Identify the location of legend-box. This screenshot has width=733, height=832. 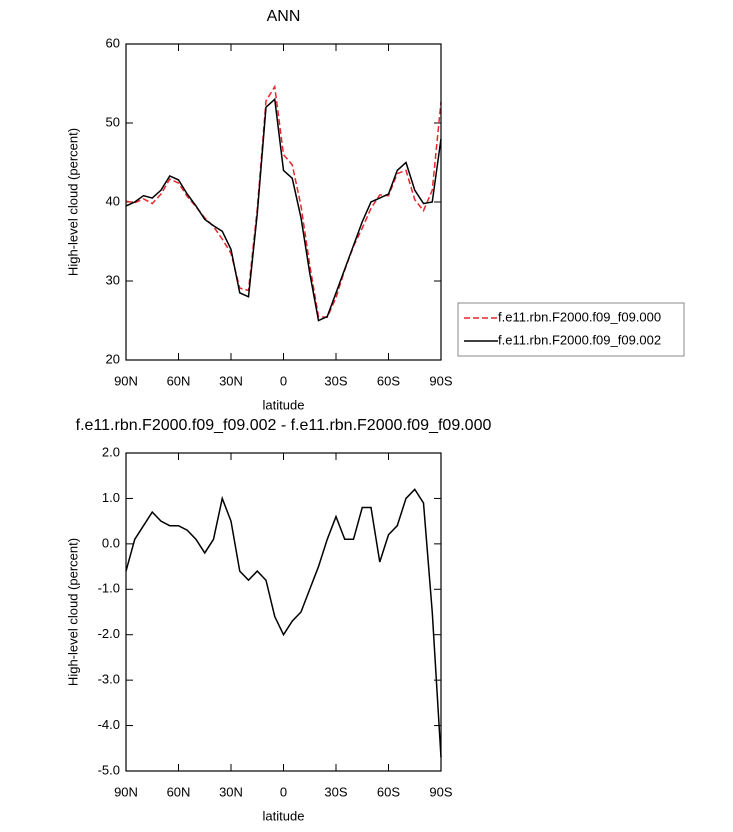
(571, 329).